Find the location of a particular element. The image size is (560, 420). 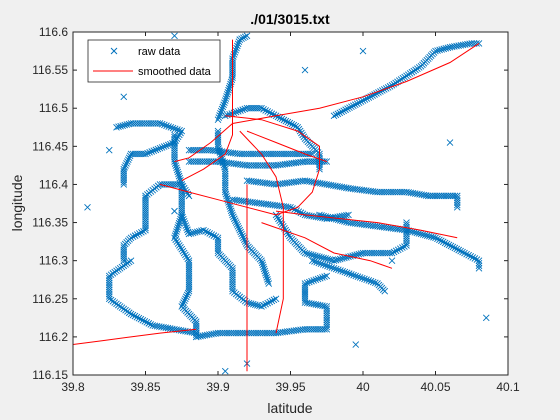

x-tick-label: 39.95 is located at coordinates (290, 387).